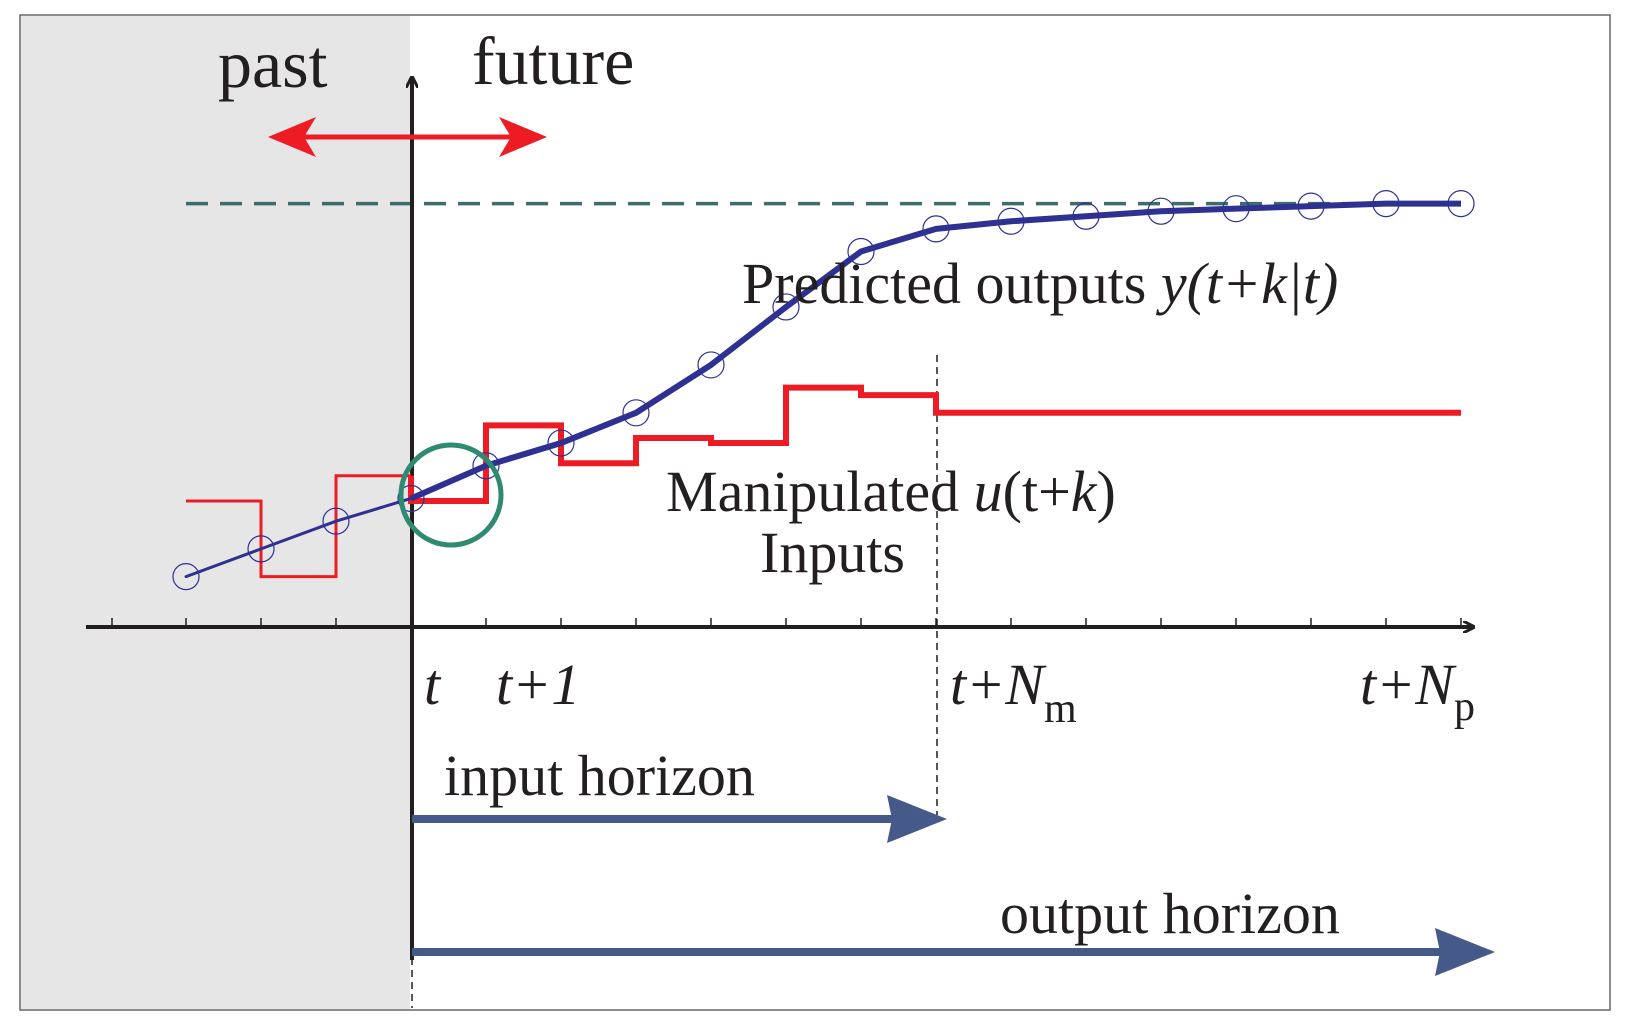 The width and height of the screenshot is (1627, 1027). What do you see at coordinates (1170, 913) in the screenshot?
I see `output-horizon-label: output horizon` at bounding box center [1170, 913].